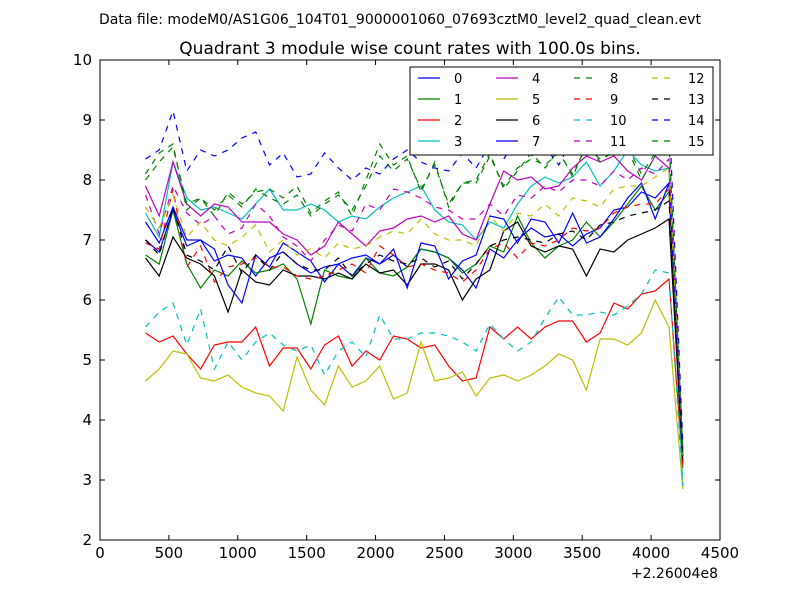 The image size is (800, 600). I want to click on x-tick-label: 3000, so click(513, 553).